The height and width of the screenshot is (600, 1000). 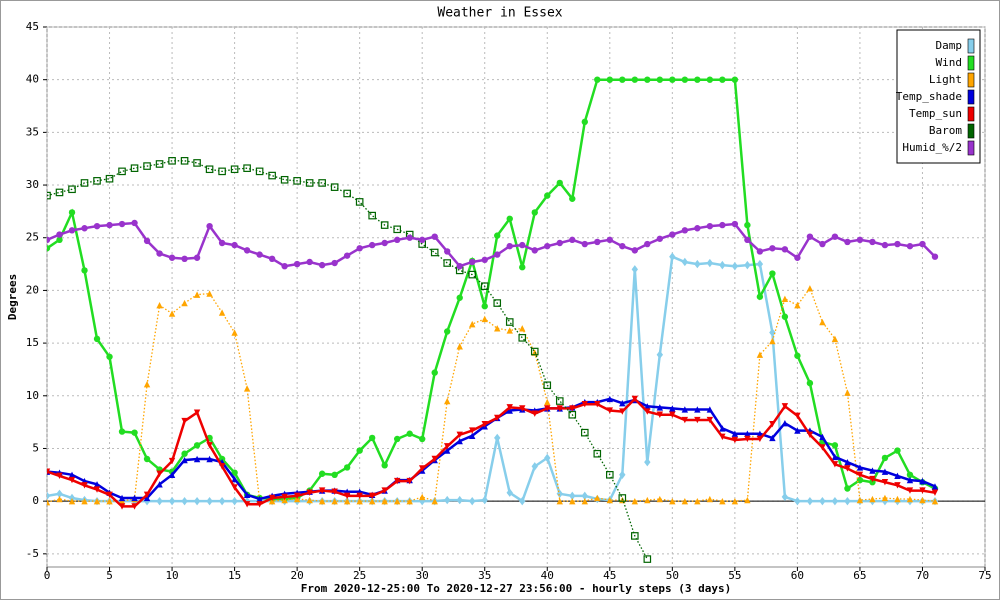 What do you see at coordinates (171, 575) in the screenshot?
I see `x-tick-label: 10` at bounding box center [171, 575].